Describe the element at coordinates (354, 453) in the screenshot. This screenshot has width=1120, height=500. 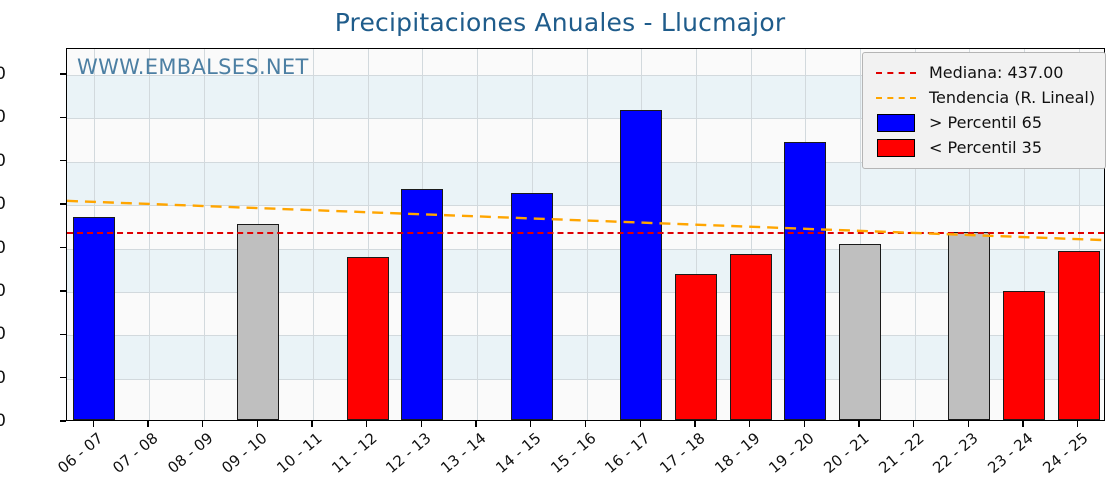
I see `x-axis-tick-label: 11 - 12` at that location.